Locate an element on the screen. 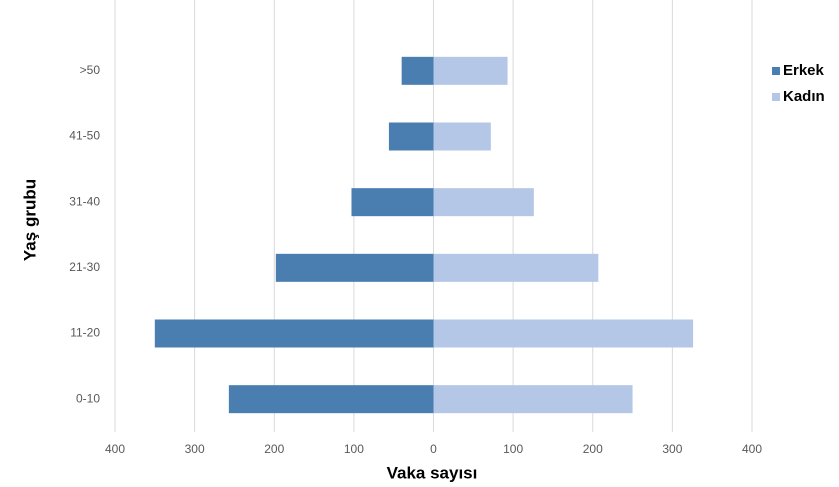 The image size is (839, 487). y-tick-label: 21-30 is located at coordinates (84, 267).